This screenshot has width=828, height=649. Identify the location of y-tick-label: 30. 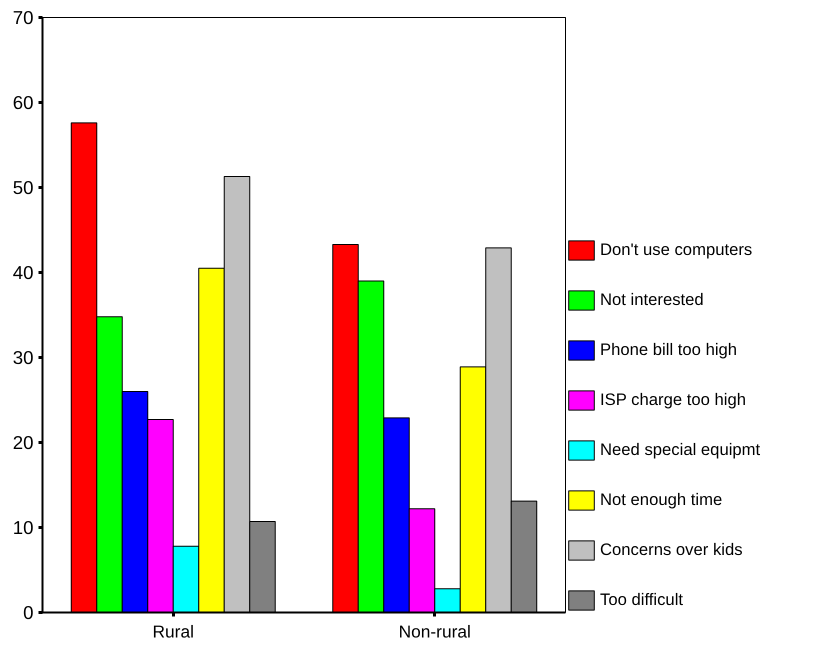
(23, 357).